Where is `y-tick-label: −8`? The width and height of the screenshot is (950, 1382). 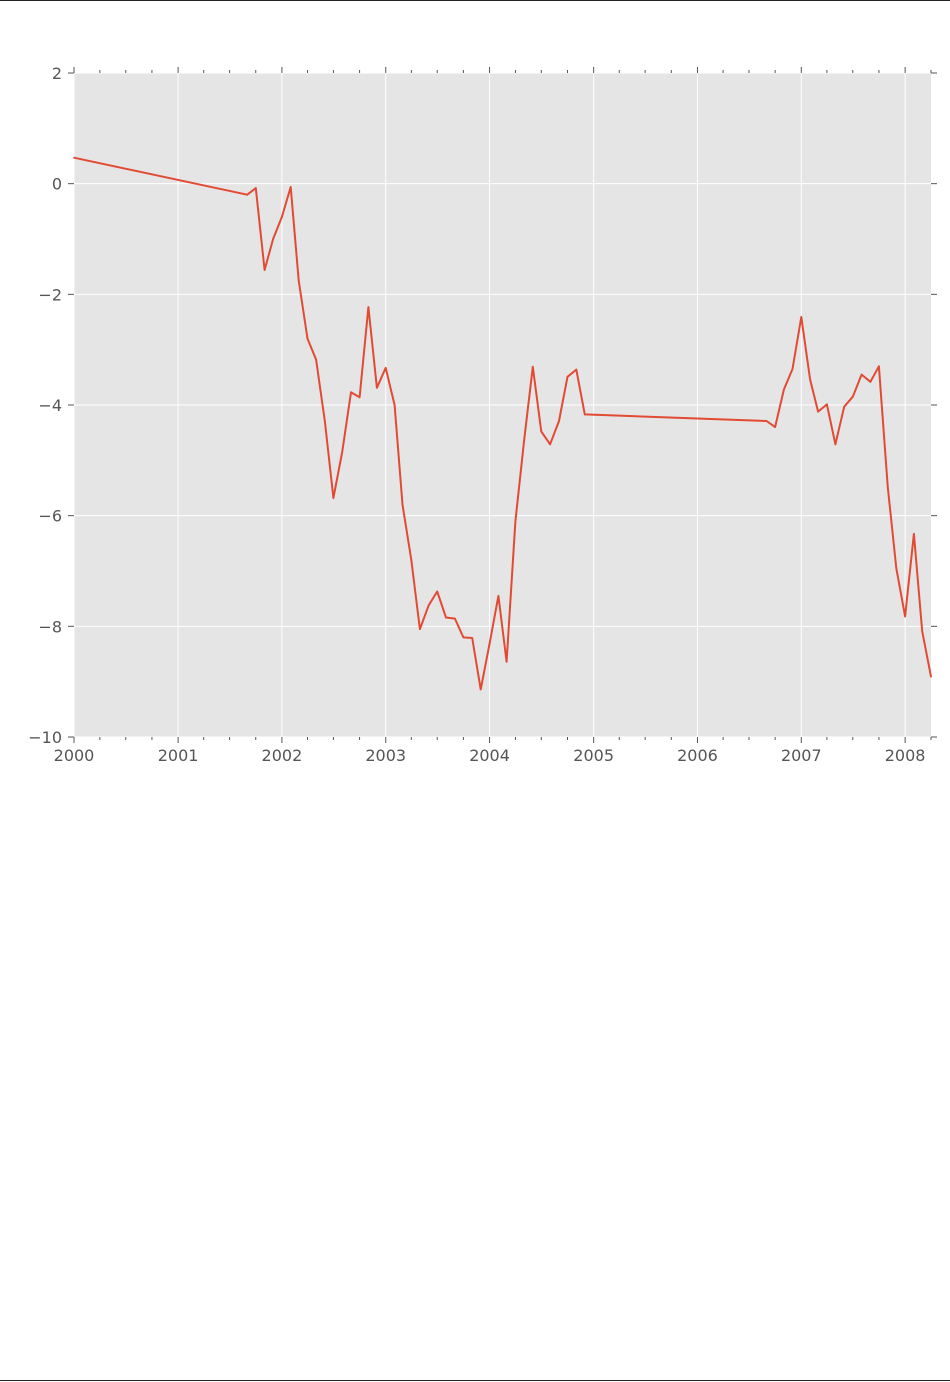
y-tick-label: −8 is located at coordinates (50, 626).